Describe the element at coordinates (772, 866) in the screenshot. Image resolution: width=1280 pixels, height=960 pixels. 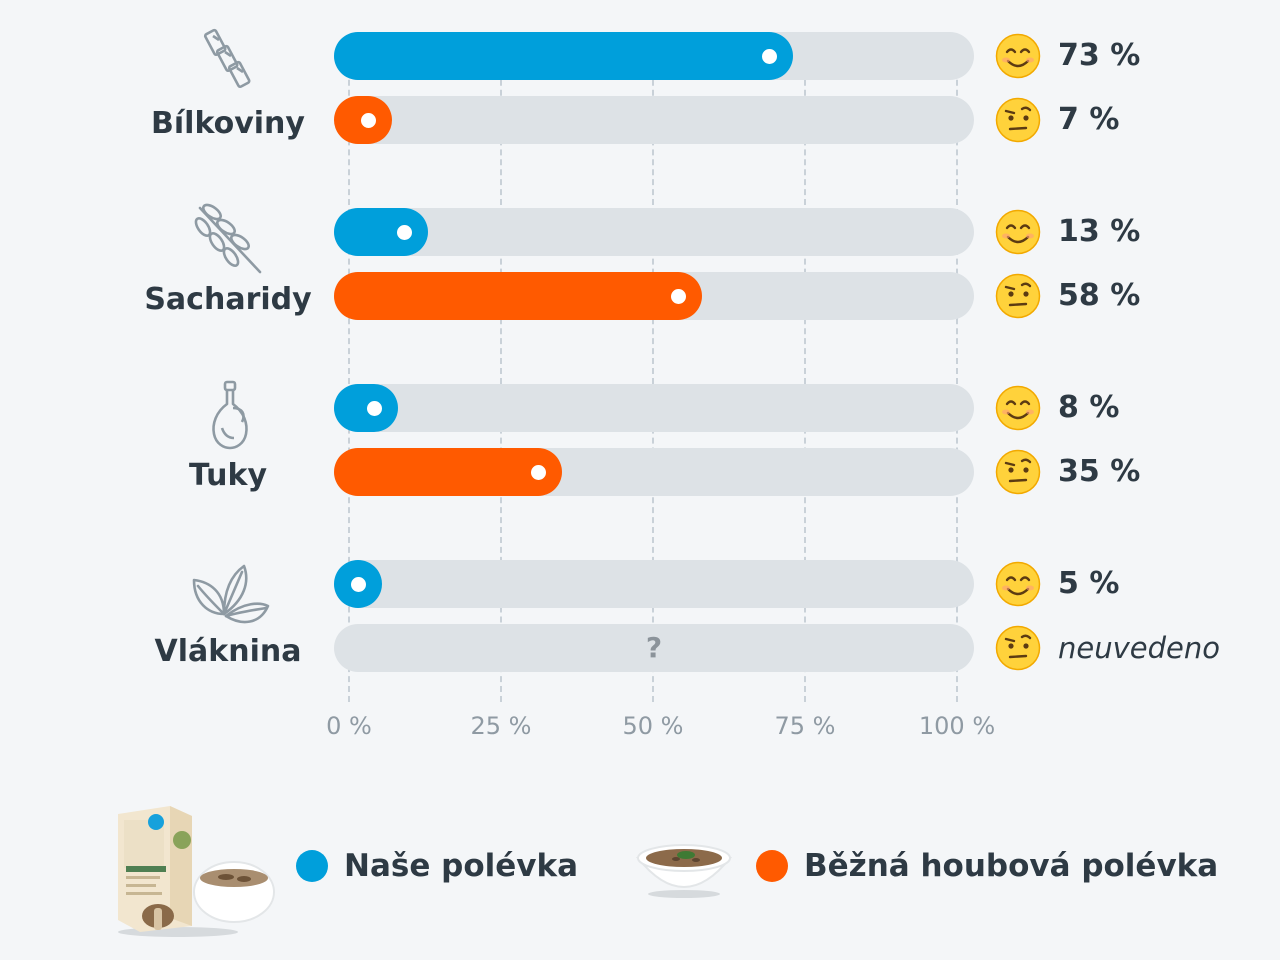
I see `legend-marker-regular-soup` at that location.